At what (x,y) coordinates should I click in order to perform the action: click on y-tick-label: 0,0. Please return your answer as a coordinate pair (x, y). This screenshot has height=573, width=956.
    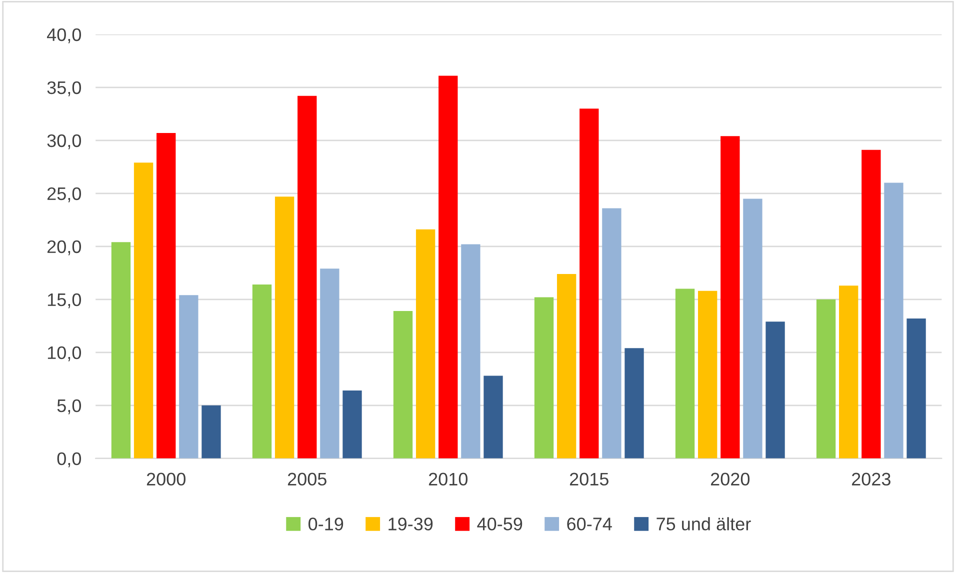
    Looking at the image, I should click on (69, 460).